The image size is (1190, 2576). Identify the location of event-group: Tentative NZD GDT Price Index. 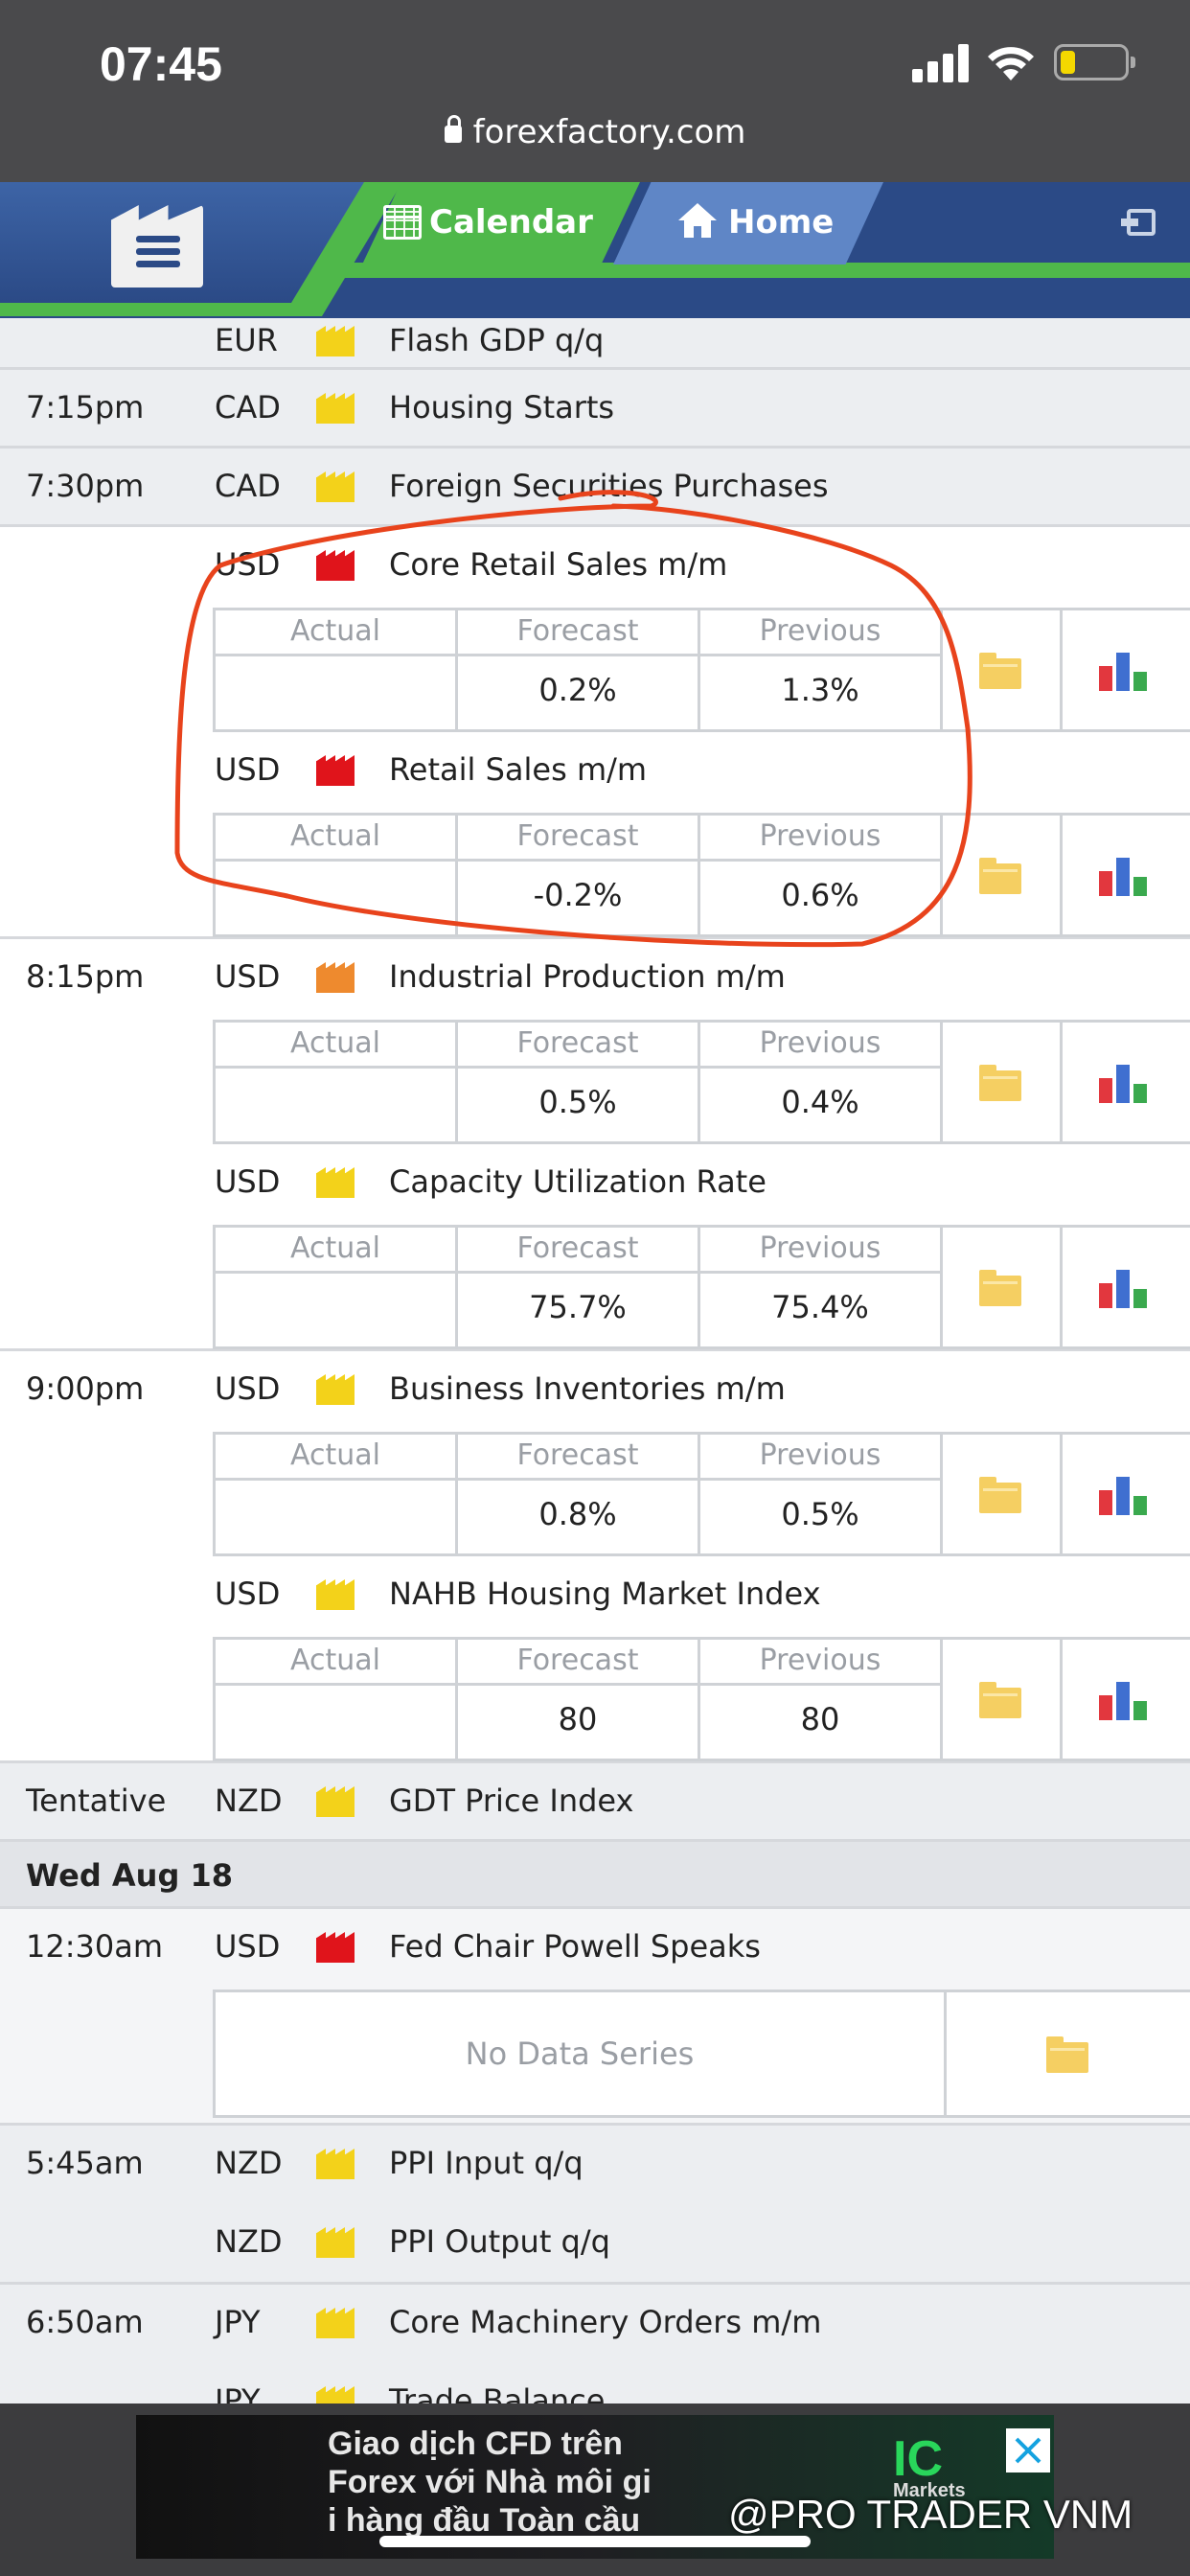
(595, 1802).